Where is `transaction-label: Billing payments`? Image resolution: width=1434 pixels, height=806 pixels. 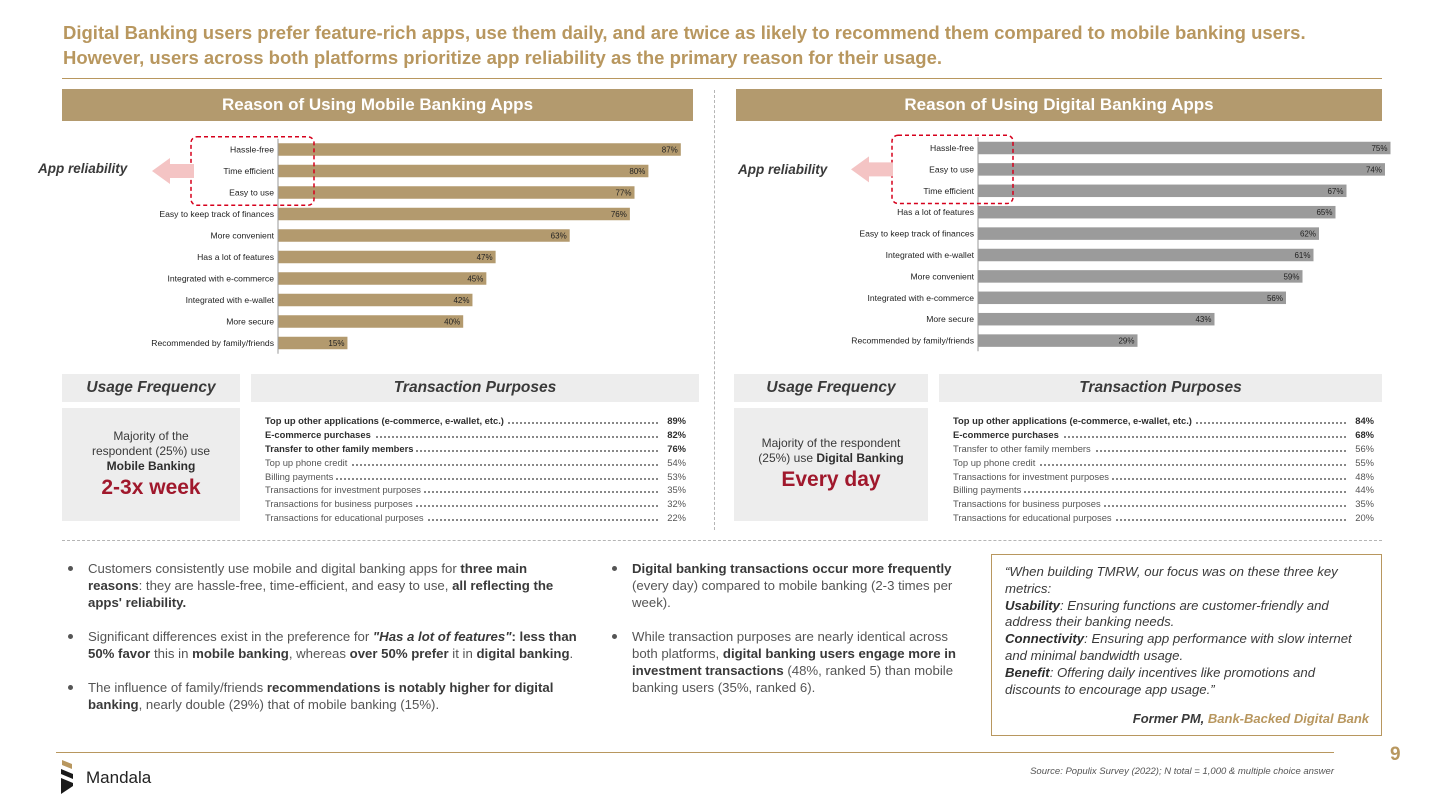
transaction-label: Billing payments is located at coordinates (989, 490).